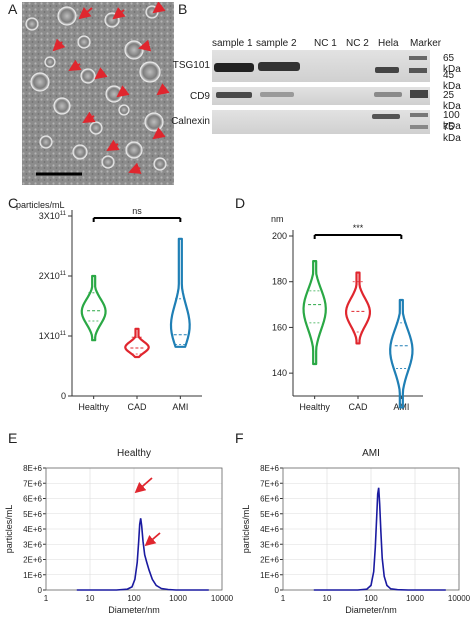  I want to click on marker-label: 75 kDa, so click(452, 133).